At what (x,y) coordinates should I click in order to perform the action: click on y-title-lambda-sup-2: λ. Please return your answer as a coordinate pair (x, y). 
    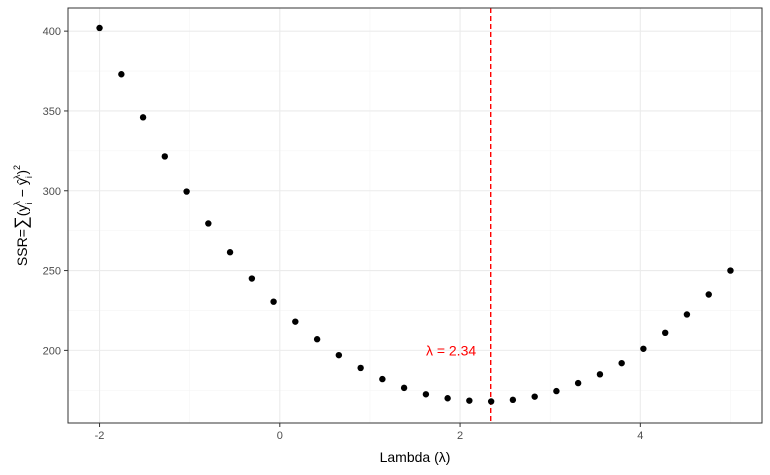
    Looking at the image, I should click on (17, 176).